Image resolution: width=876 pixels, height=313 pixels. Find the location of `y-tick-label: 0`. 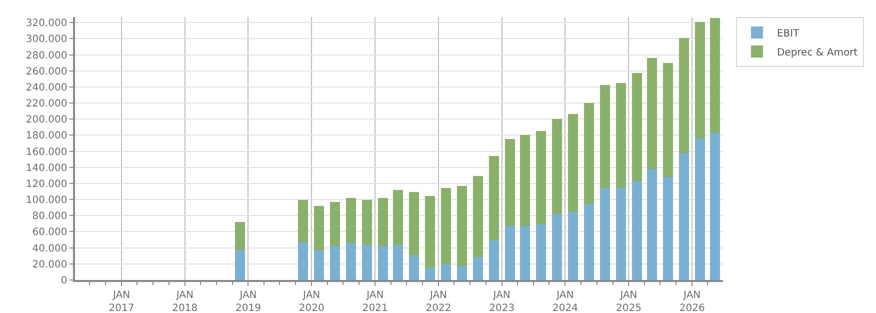

y-tick-label: 0 is located at coordinates (64, 281).